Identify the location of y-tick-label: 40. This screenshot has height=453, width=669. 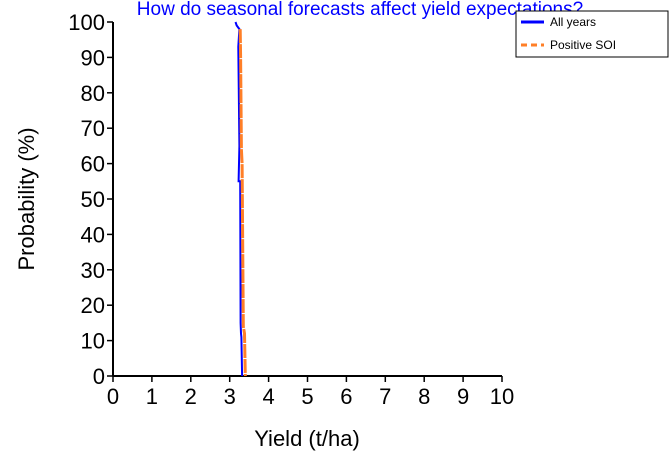
(93, 234).